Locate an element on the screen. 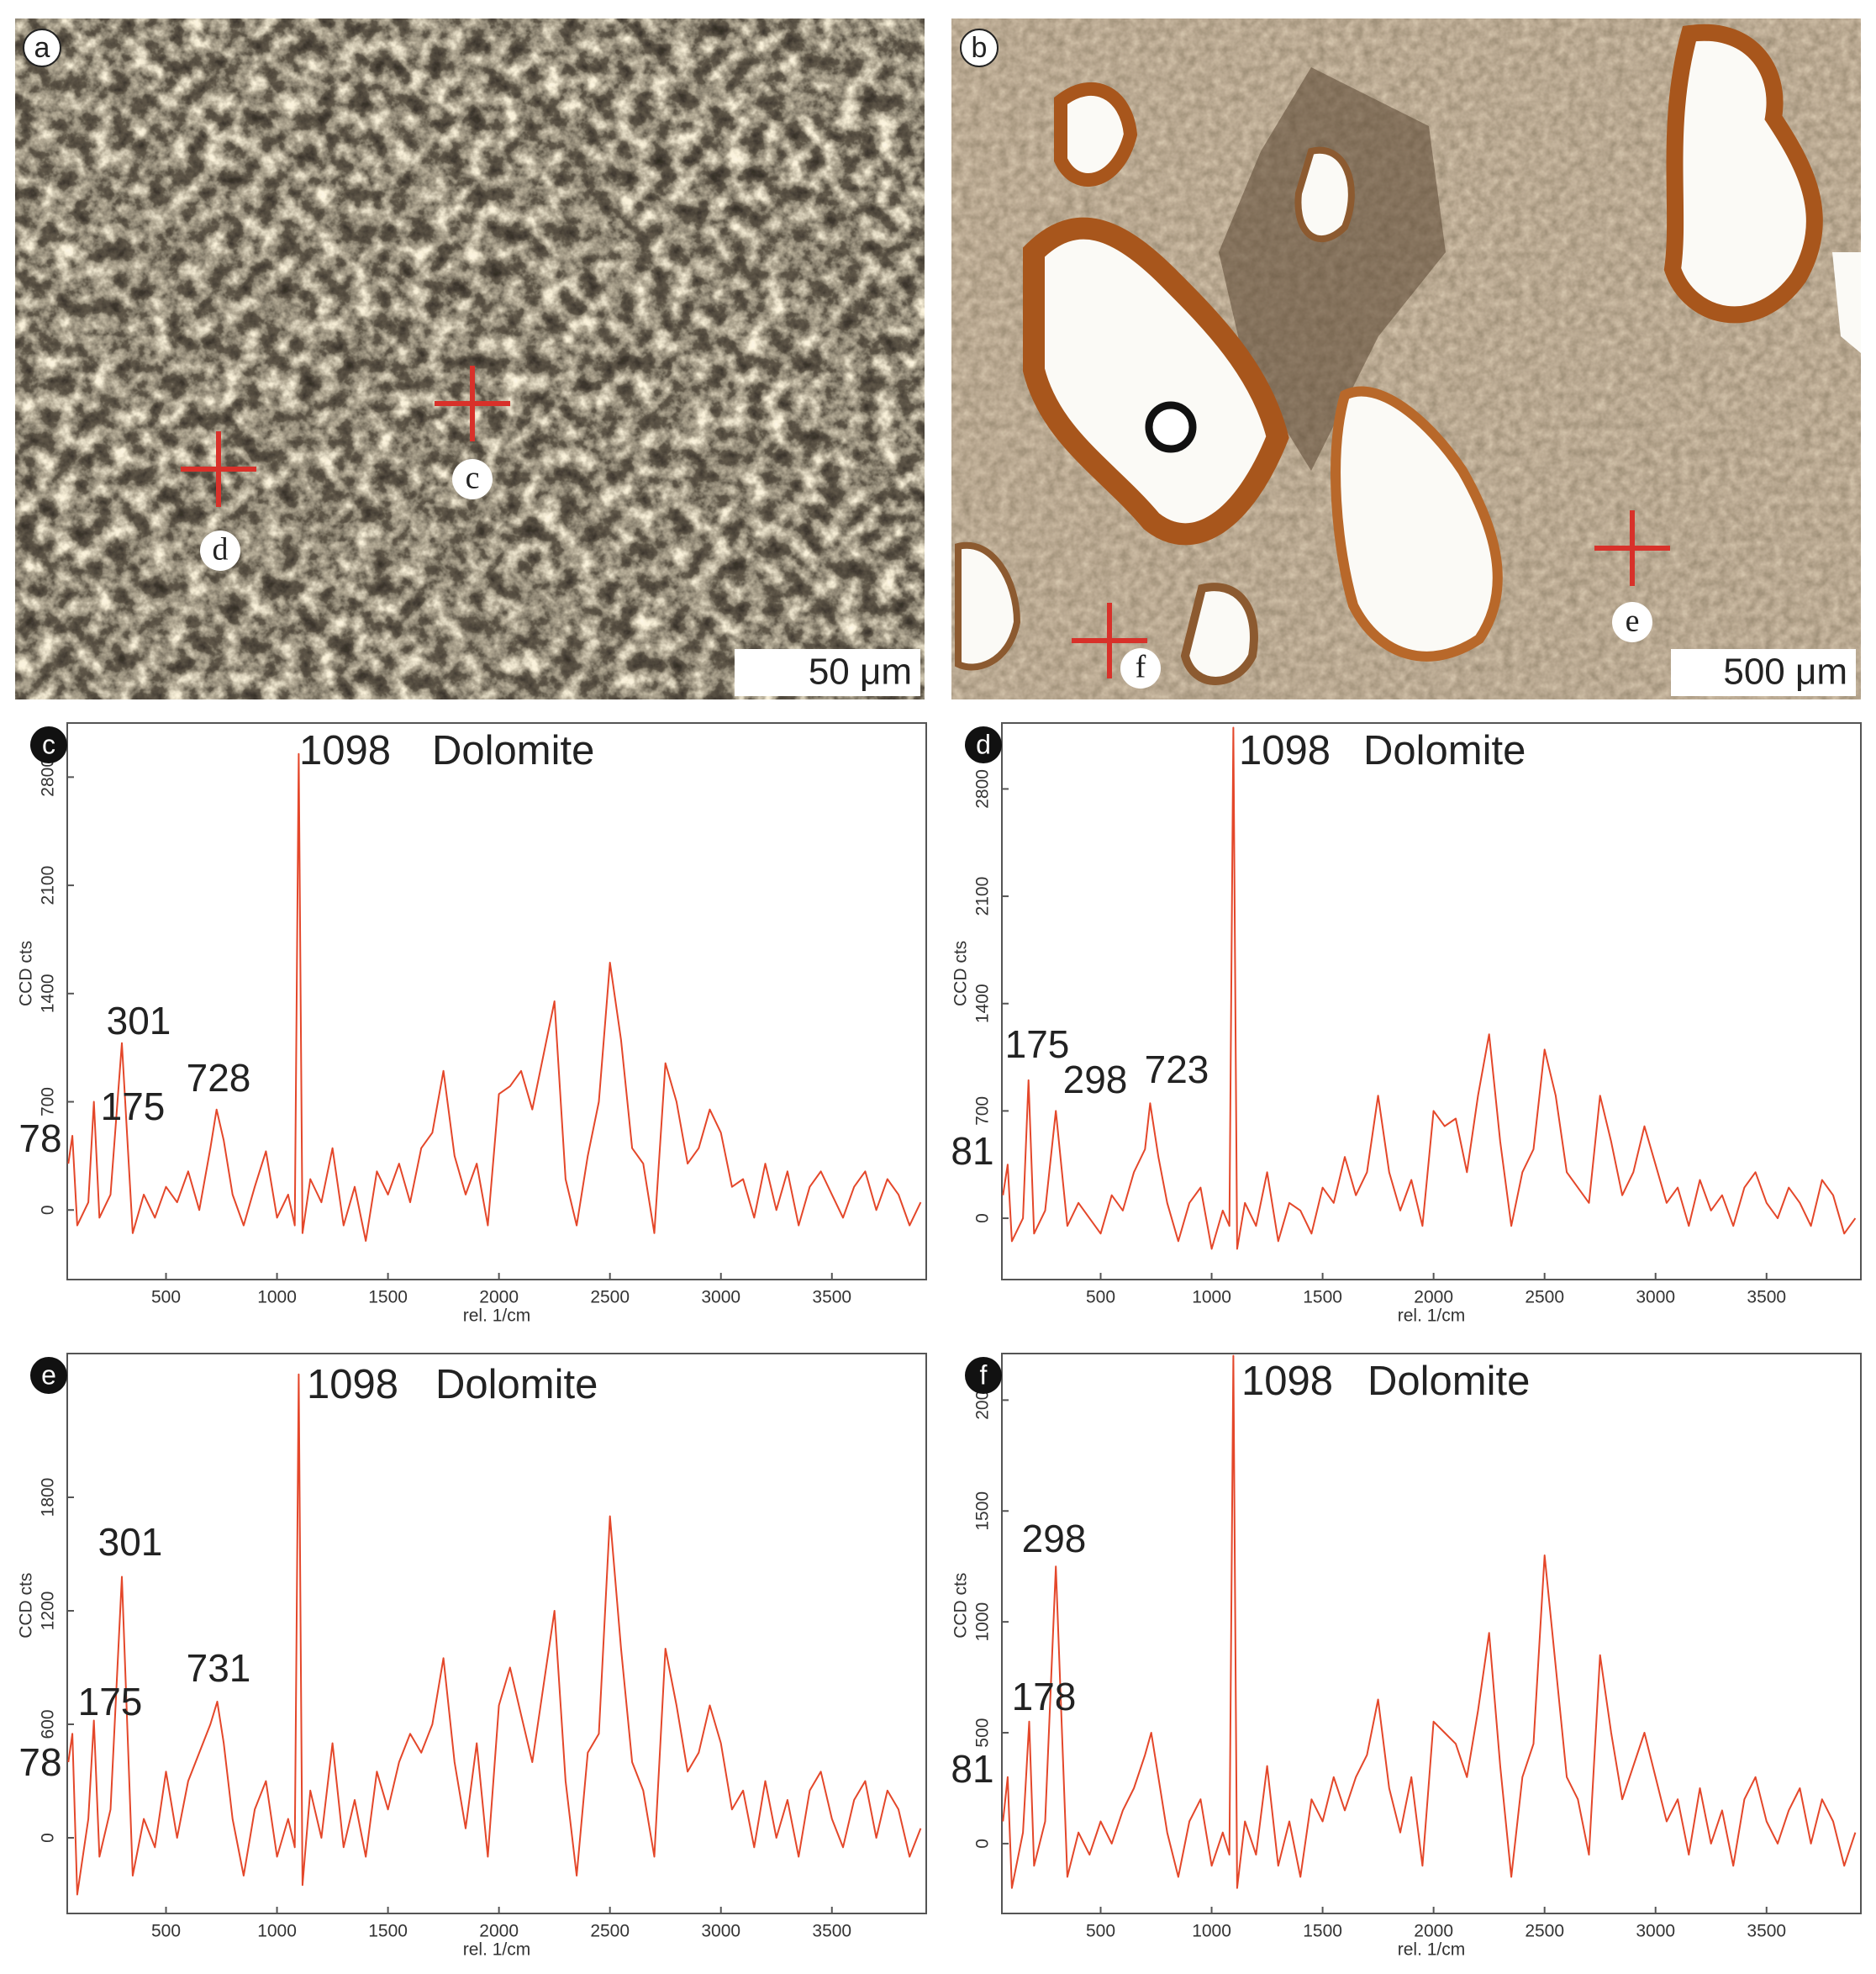  peak-label: 178 is located at coordinates (1044, 1696).